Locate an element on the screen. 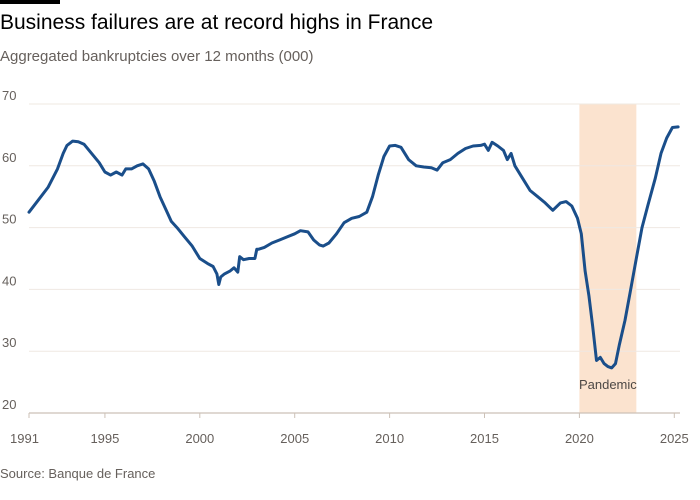  y-tick-label-60: 60 is located at coordinates (9, 157).